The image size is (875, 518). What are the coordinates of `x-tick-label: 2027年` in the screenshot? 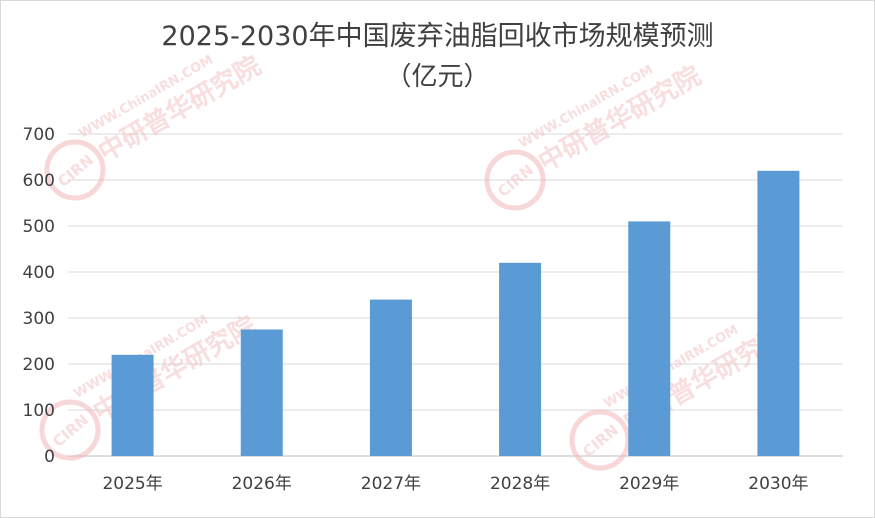 It's located at (391, 484).